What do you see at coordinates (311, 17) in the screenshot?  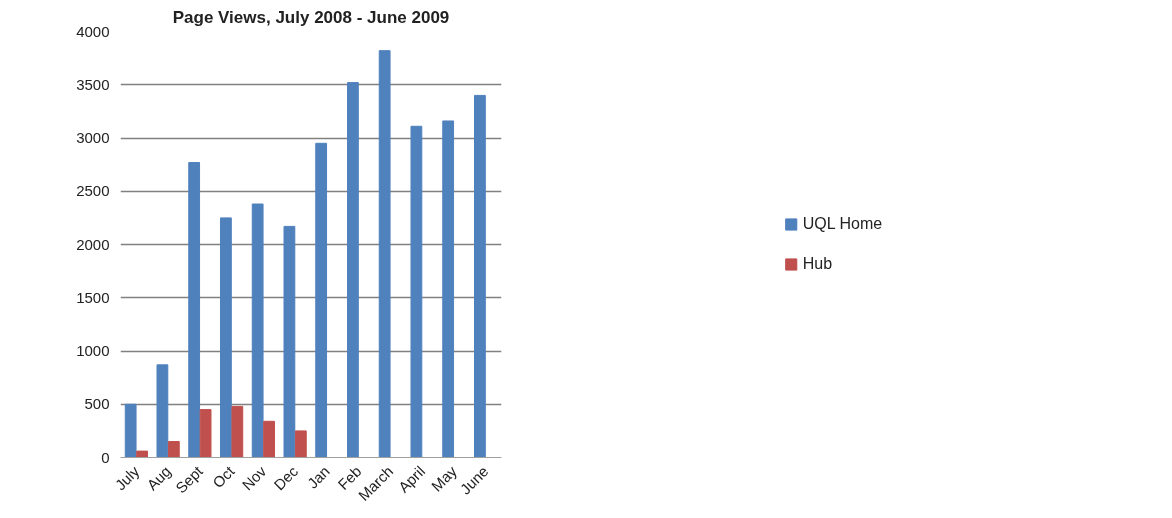 I see `chart-title: Page Views, July 2008 - June 2009` at bounding box center [311, 17].